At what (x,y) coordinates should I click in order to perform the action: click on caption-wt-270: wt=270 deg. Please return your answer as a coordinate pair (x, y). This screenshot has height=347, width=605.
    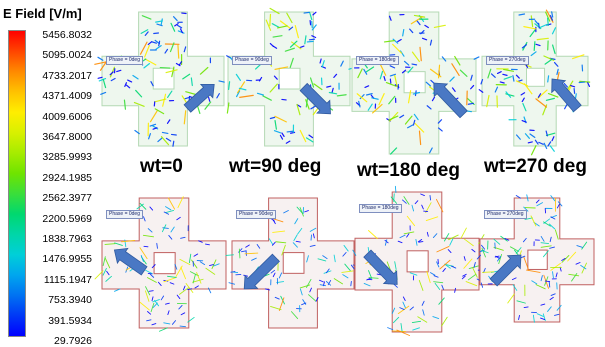
    Looking at the image, I should click on (535, 167).